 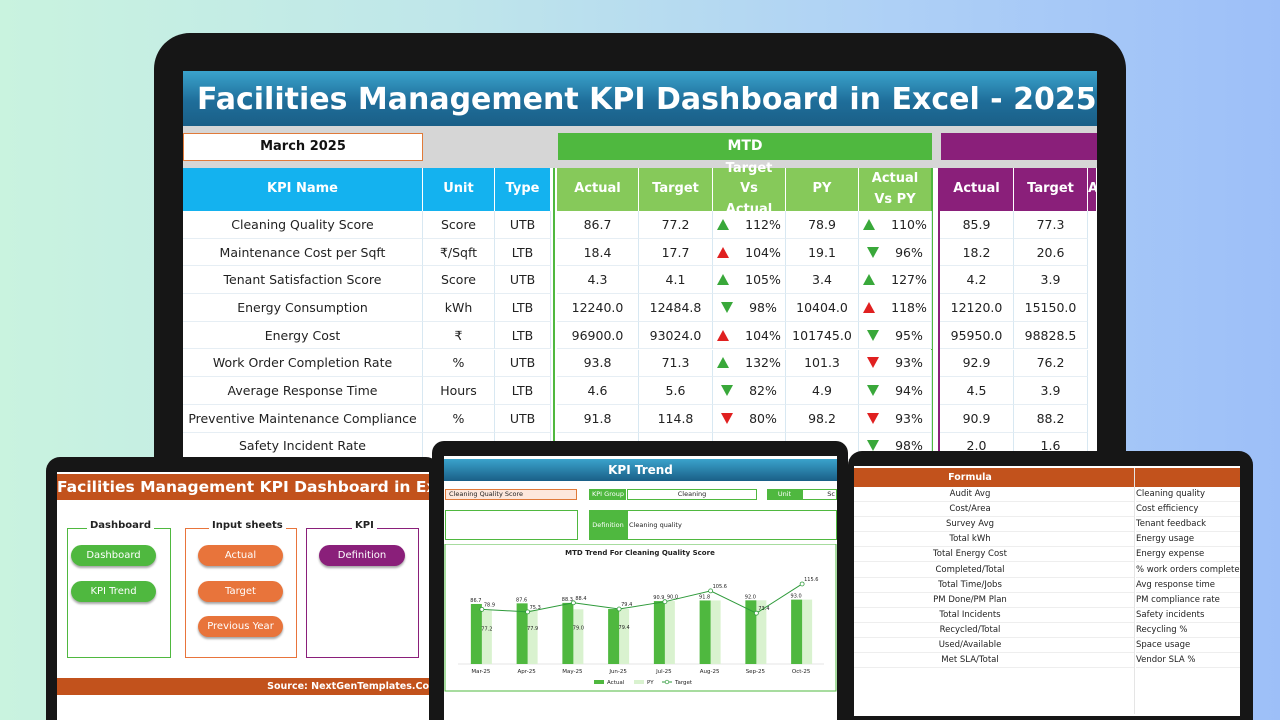 I want to click on kpi-cell-text: 91.8, so click(x=597, y=418).